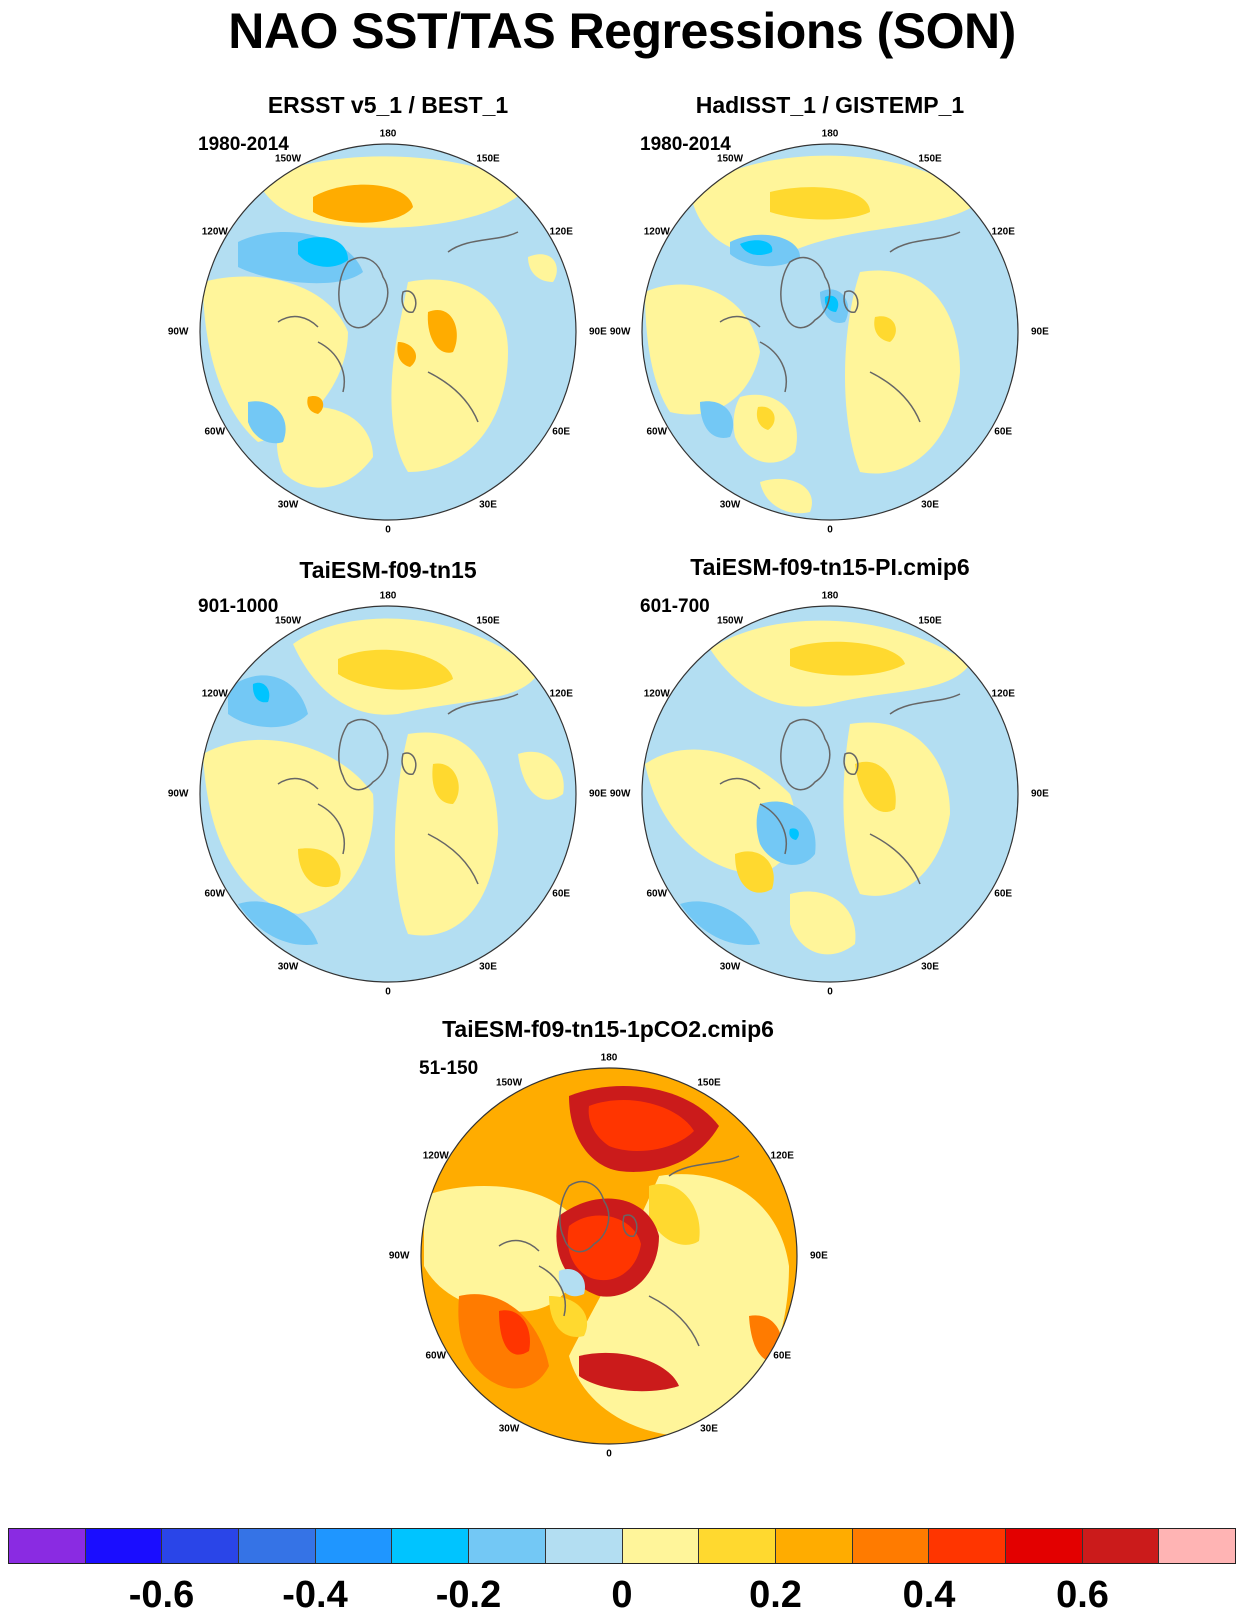 Image resolution: width=1244 pixels, height=1617 pixels. Describe the element at coordinates (468, 1595) in the screenshot. I see `colorbar-tick-label: -0.2` at that location.